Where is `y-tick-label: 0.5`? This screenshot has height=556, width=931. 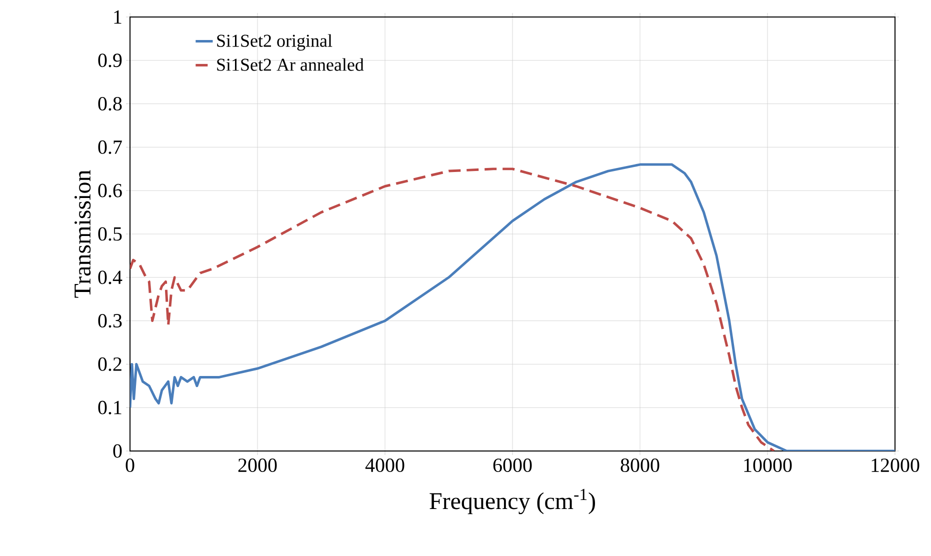
y-tick-label: 0.5 is located at coordinates (110, 234).